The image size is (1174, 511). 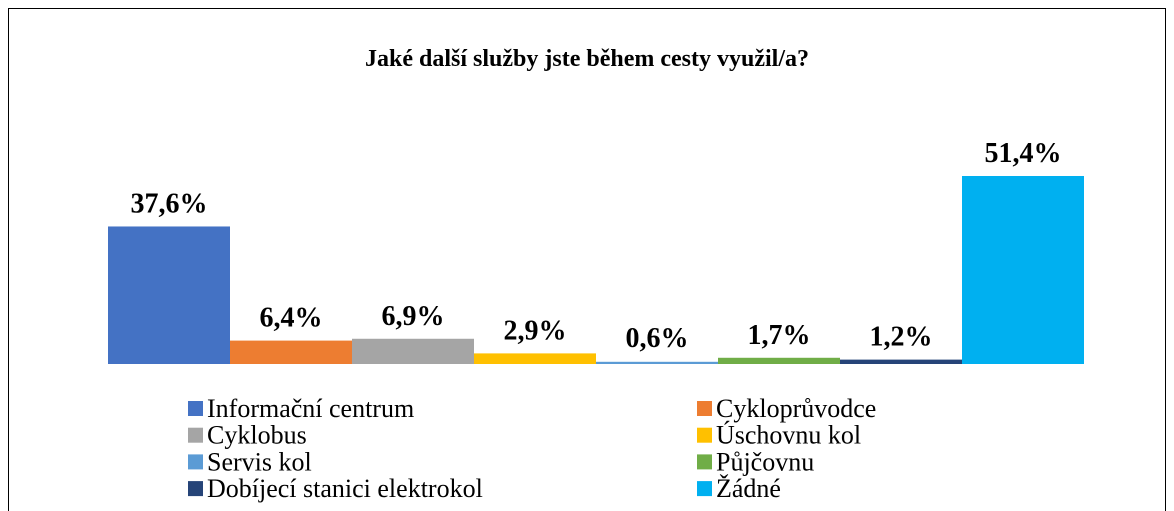 I want to click on data-label: 6,9%, so click(x=413, y=316).